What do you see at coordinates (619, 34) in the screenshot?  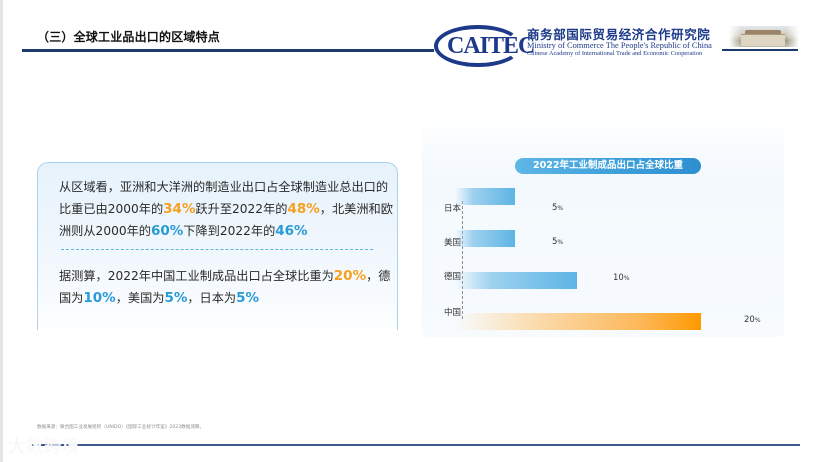 I see `org-name-cn: 商务部国际贸易经济合作研究院` at bounding box center [619, 34].